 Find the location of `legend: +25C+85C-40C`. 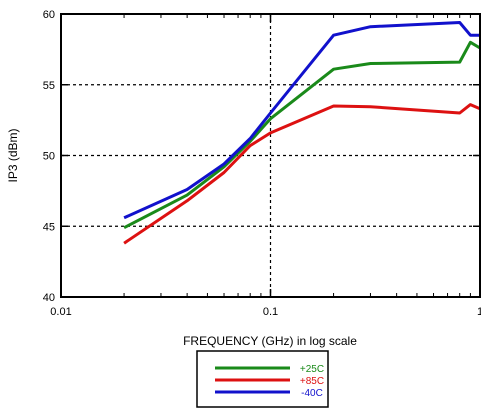

legend: +25C+85C-40C is located at coordinates (262, 379).